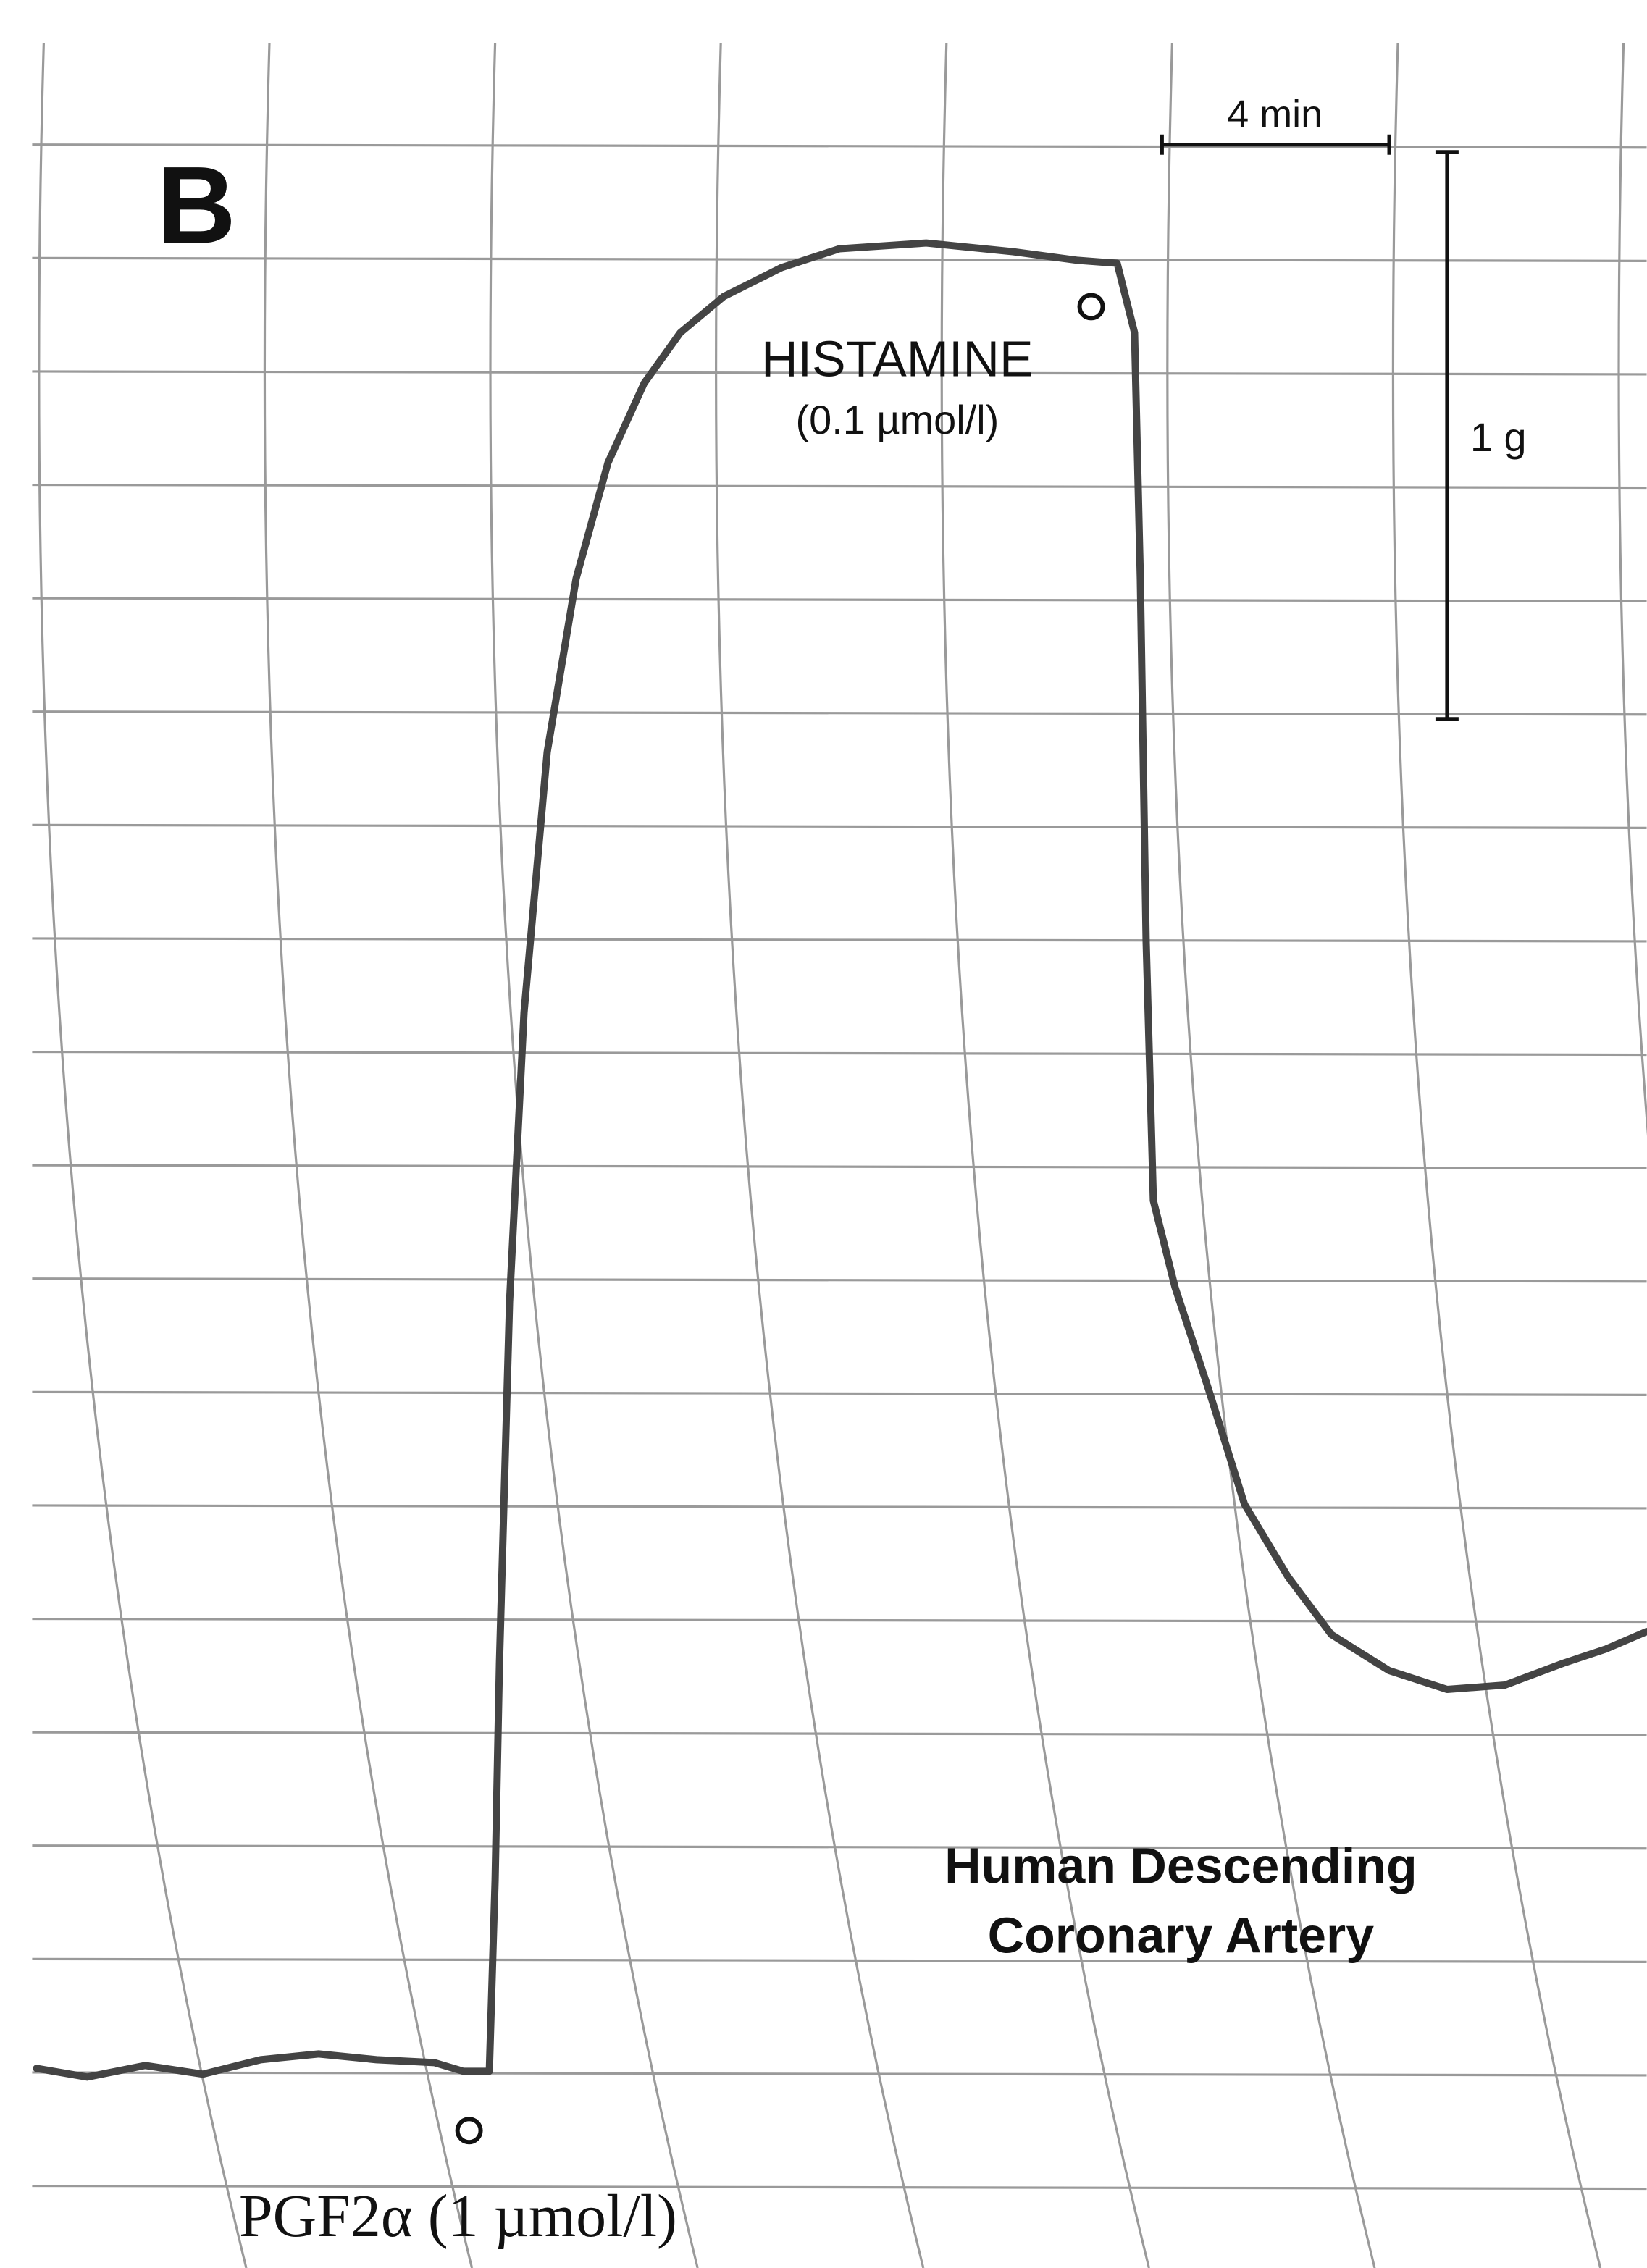  Describe the element at coordinates (897, 420) in the screenshot. I see `histamine-dose: (0.1 µmol/l)` at that location.